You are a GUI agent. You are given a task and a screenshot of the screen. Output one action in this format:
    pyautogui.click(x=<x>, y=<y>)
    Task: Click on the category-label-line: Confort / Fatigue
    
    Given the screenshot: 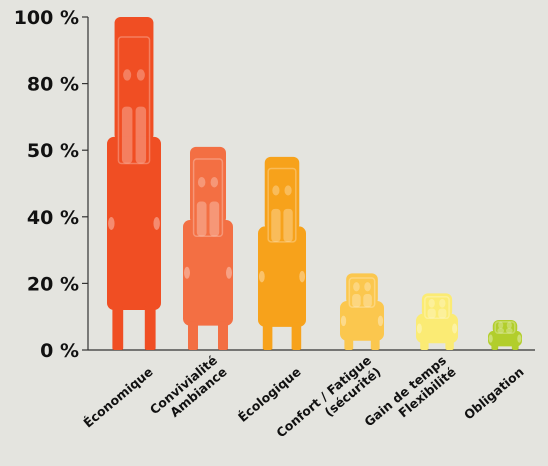 What is the action you would take?
    pyautogui.click(x=323, y=397)
    